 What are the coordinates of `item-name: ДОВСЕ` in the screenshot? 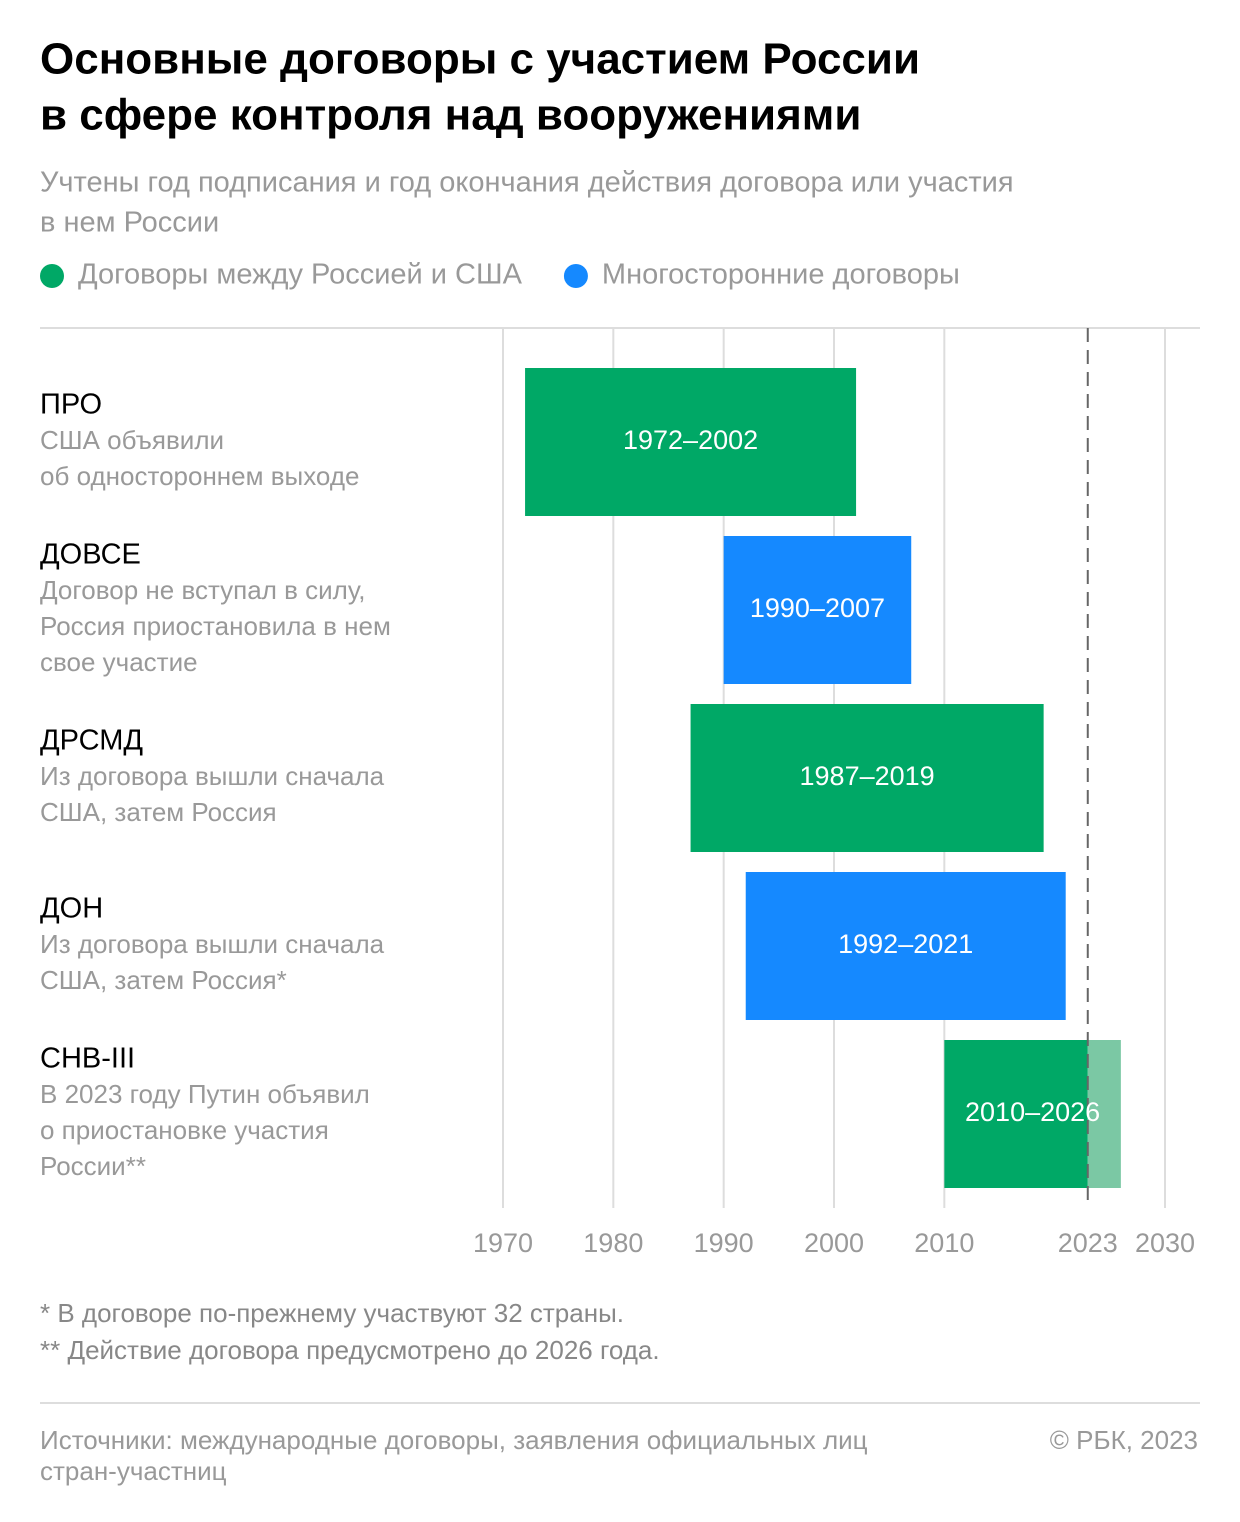 It's located at (90, 555).